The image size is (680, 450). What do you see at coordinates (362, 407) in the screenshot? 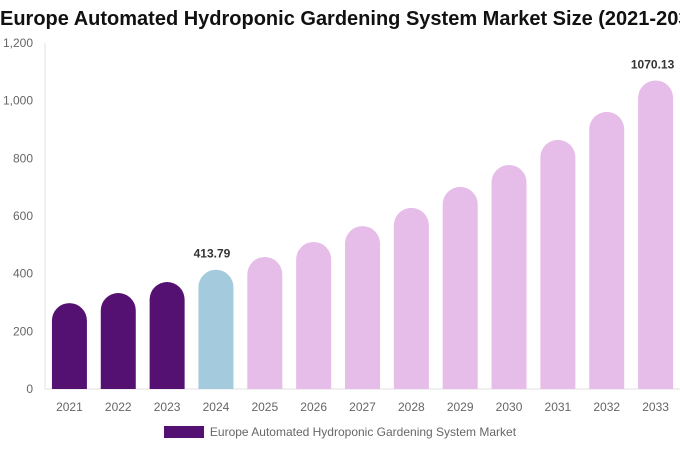
I see `x-tick-label: 2027` at bounding box center [362, 407].